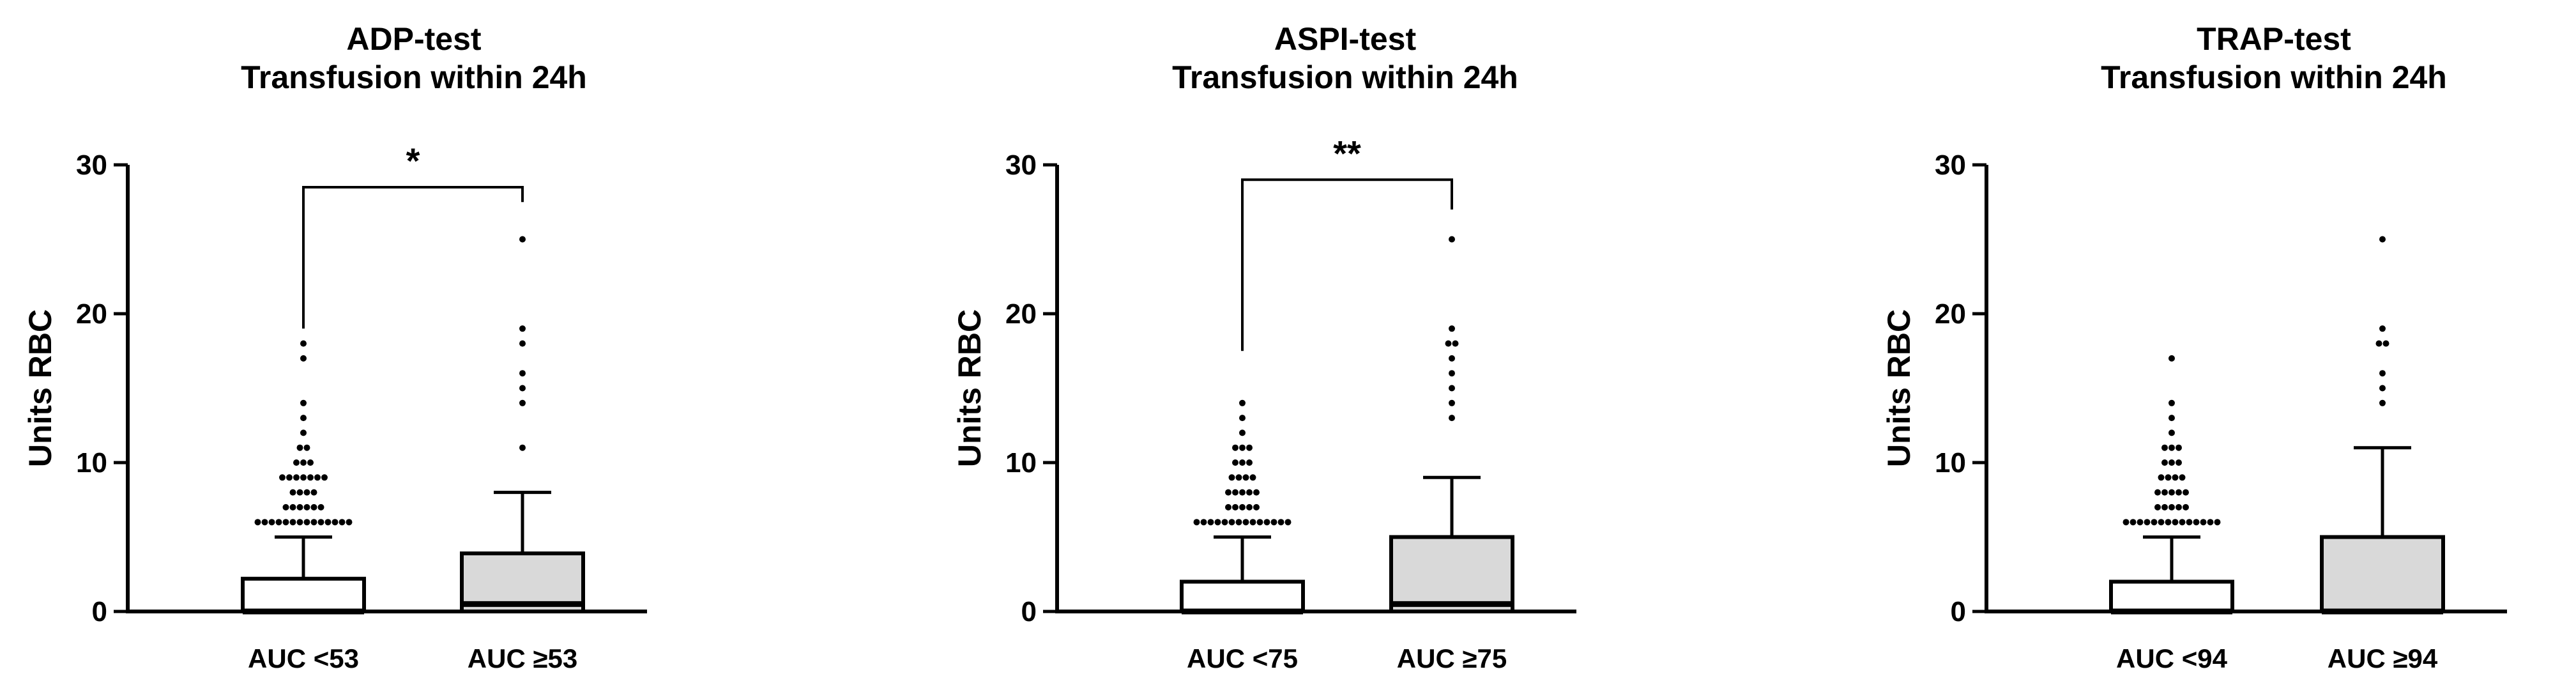 This screenshot has height=699, width=2576. Describe the element at coordinates (1345, 77) in the screenshot. I see `chart-title-line-2: Transfusion within 24h` at that location.